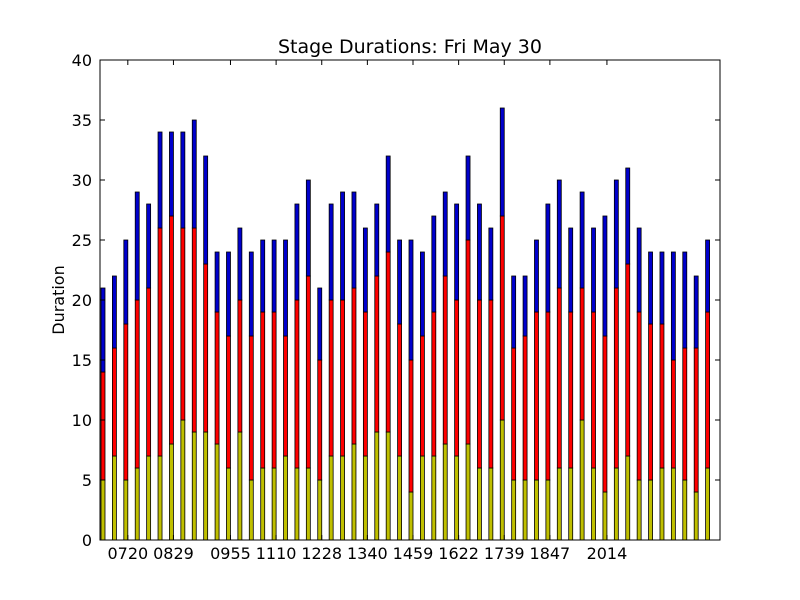  What do you see at coordinates (321, 553) in the screenshot?
I see `x-tick-label: 1228` at bounding box center [321, 553].